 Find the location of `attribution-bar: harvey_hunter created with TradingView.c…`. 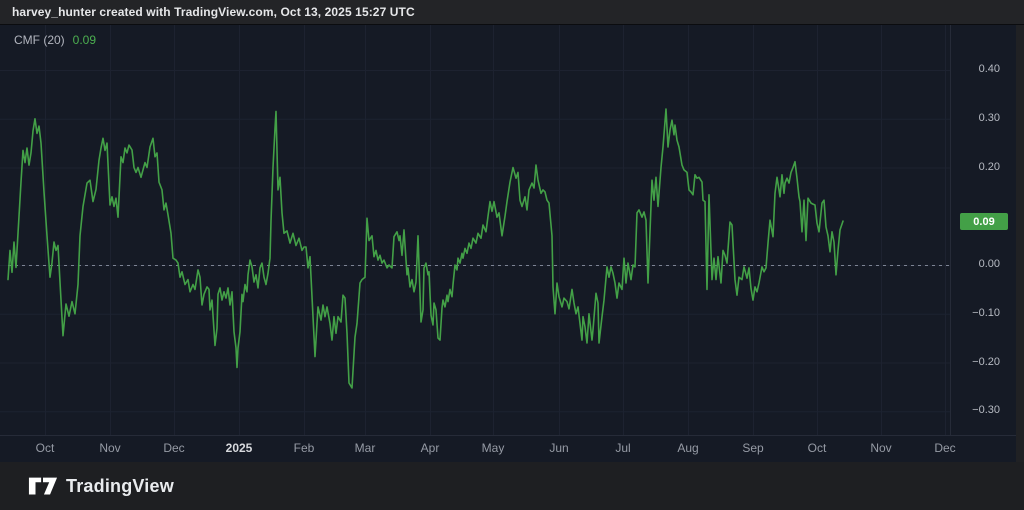

attribution-bar: harvey_hunter created with TradingView.c… is located at coordinates (512, 12).